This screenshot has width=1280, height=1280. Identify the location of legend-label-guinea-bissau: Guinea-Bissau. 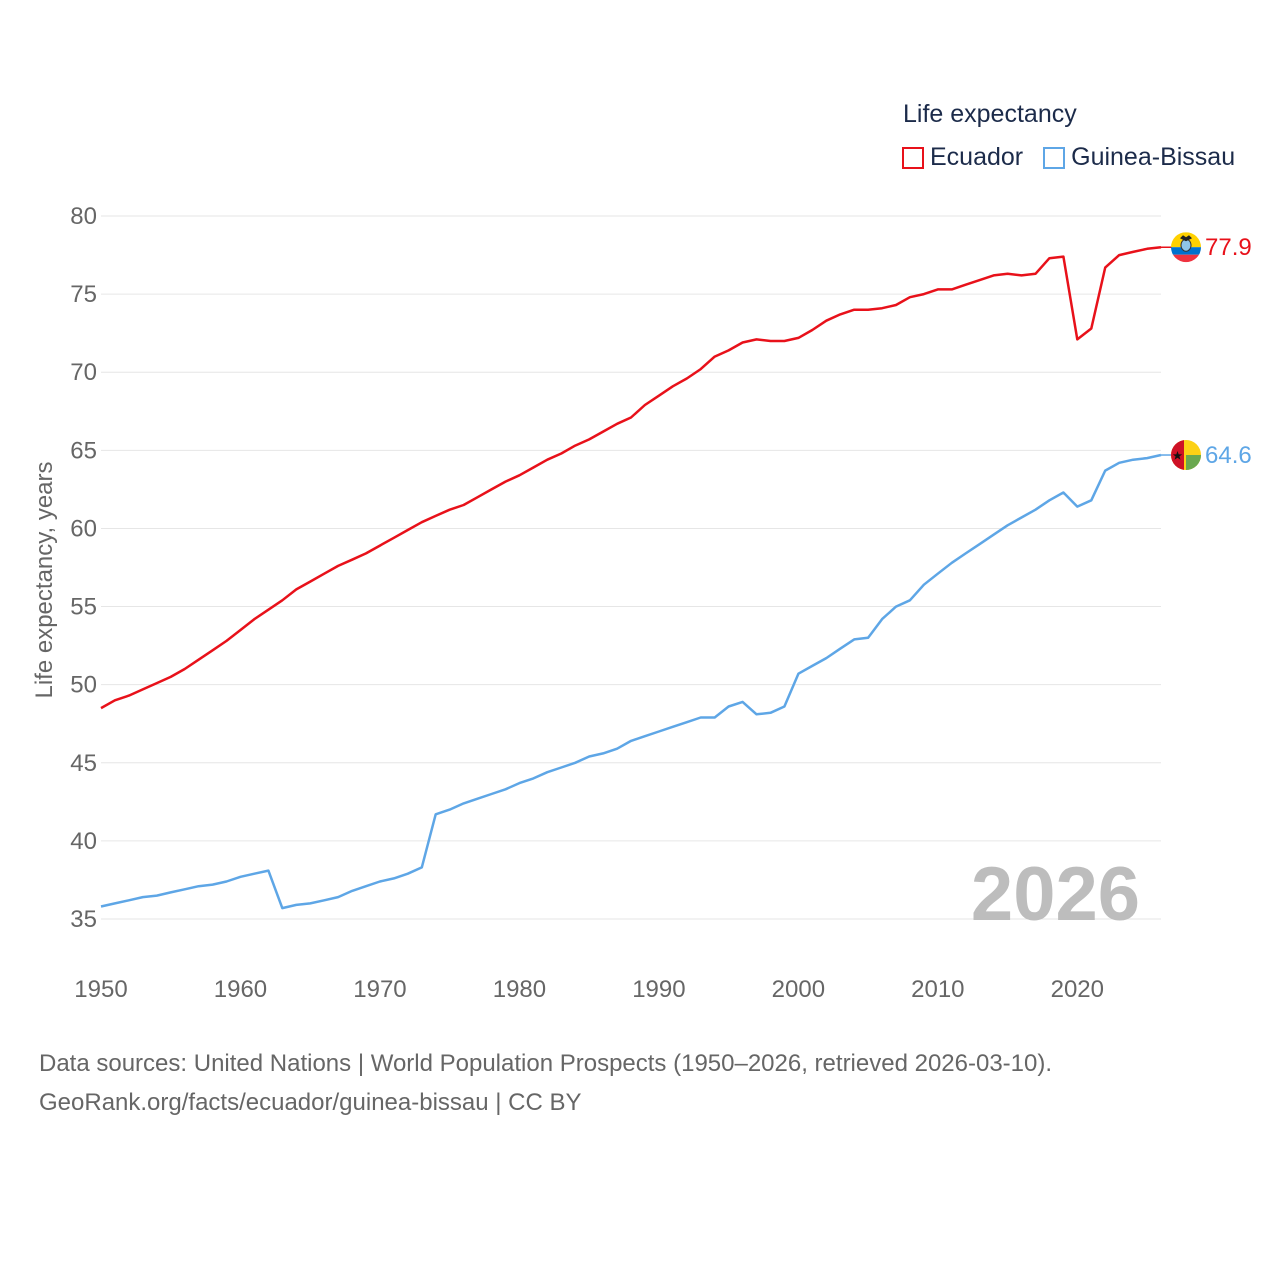
(1153, 157).